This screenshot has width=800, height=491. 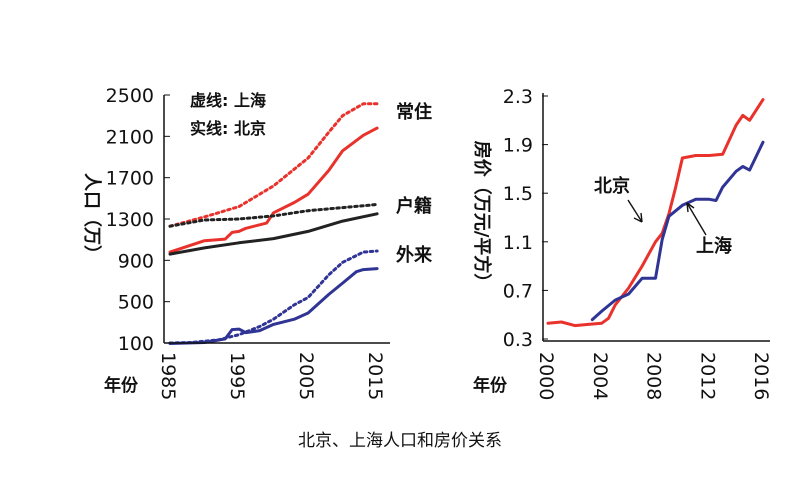 I want to click on group-label-resident: 常住, so click(x=414, y=112).